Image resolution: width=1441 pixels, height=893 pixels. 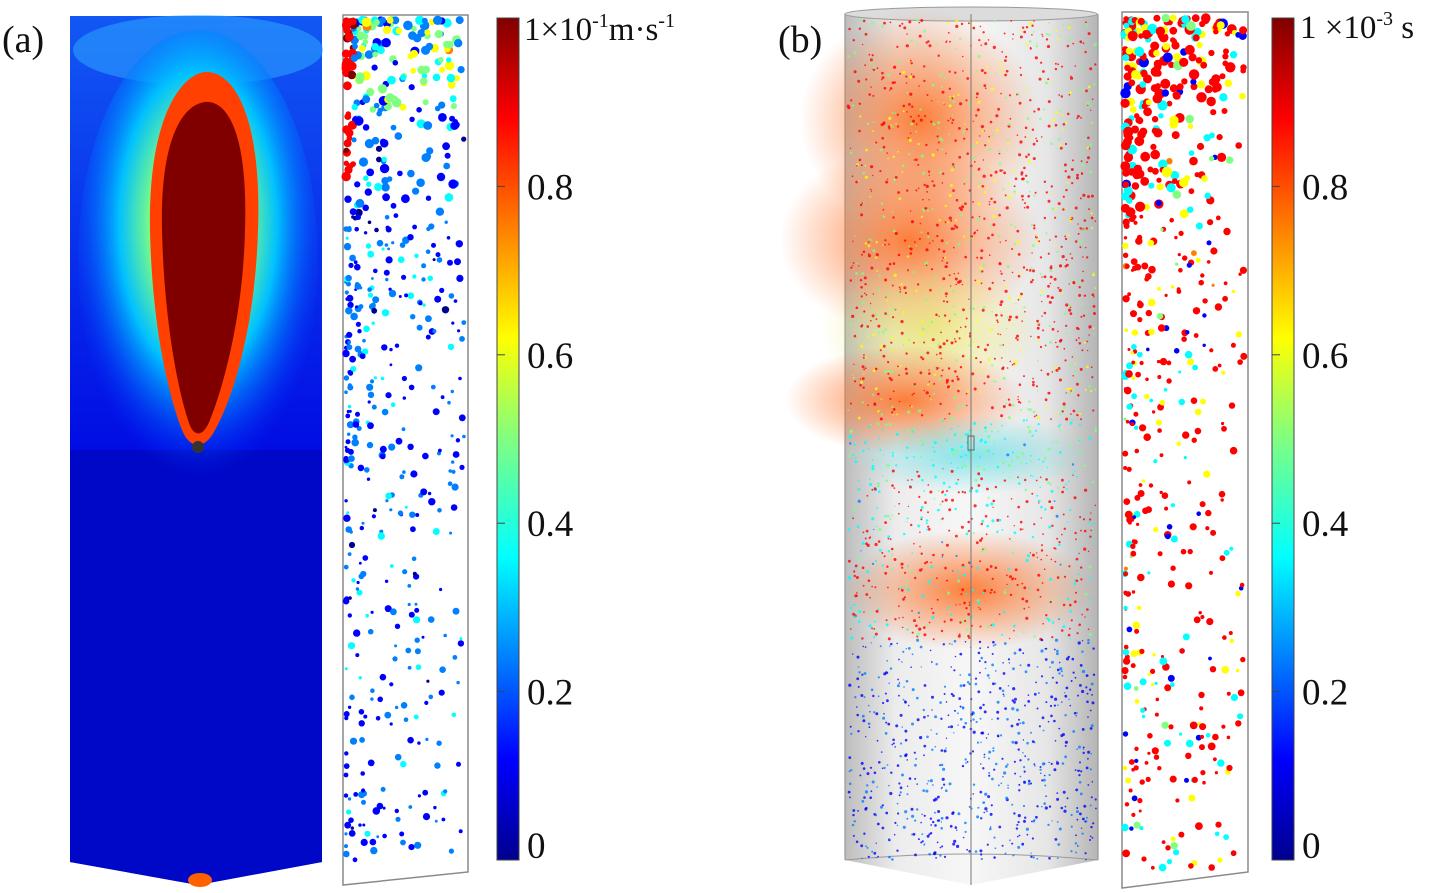 I want to click on colorbar-tick-label: 0.4, so click(x=1325, y=524).